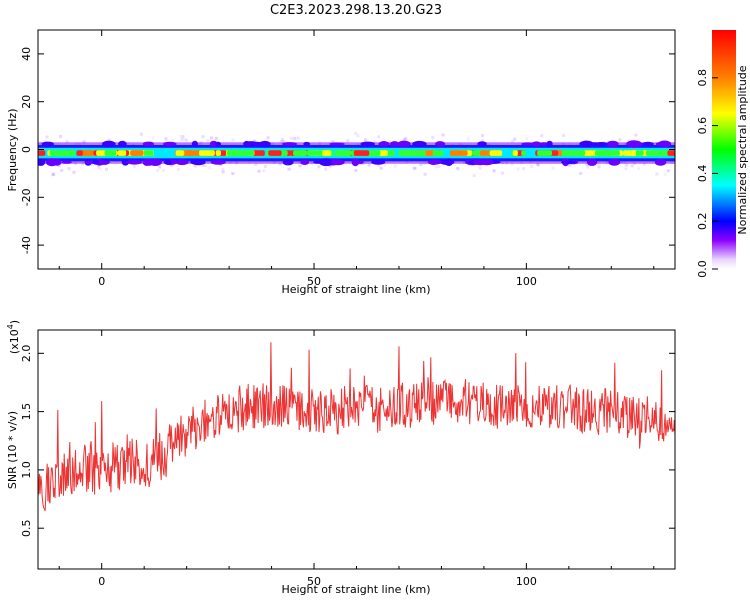 This screenshot has width=750, height=600. What do you see at coordinates (14, 322) in the screenshot?
I see `y-multiplier-close: )` at bounding box center [14, 322].